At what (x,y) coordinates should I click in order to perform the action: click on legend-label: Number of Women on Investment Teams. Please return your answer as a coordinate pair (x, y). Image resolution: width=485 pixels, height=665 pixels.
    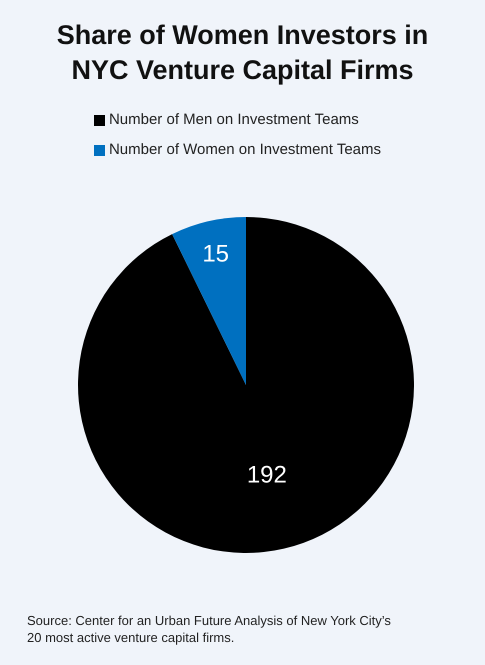
    Looking at the image, I should click on (245, 149).